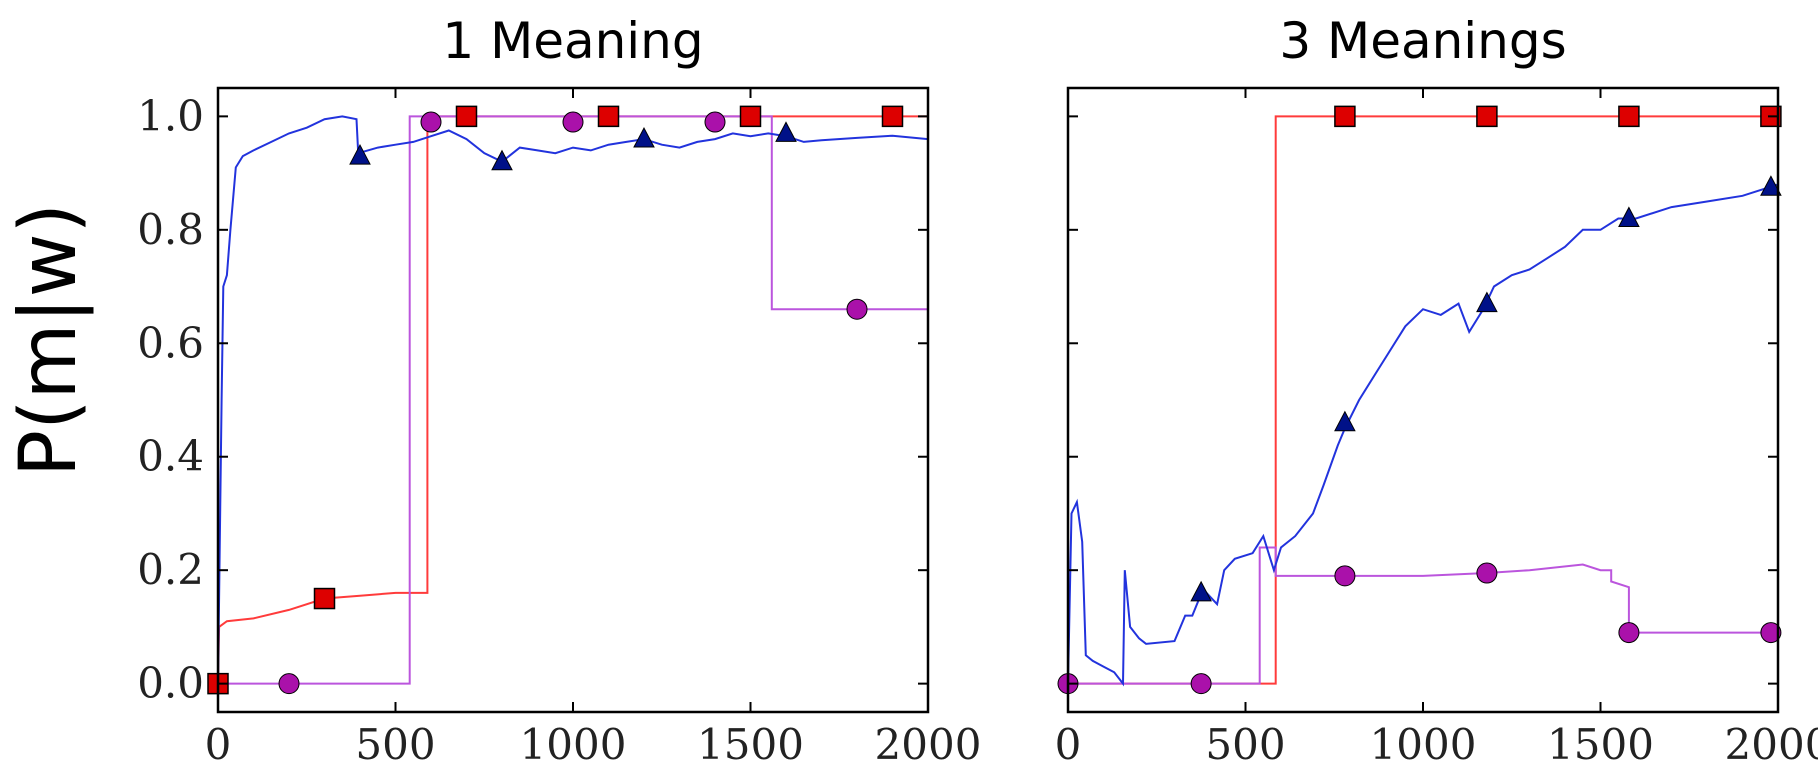 The height and width of the screenshot is (765, 1818). What do you see at coordinates (572, 41) in the screenshot?
I see `panel-title: 1 Meaning` at bounding box center [572, 41].